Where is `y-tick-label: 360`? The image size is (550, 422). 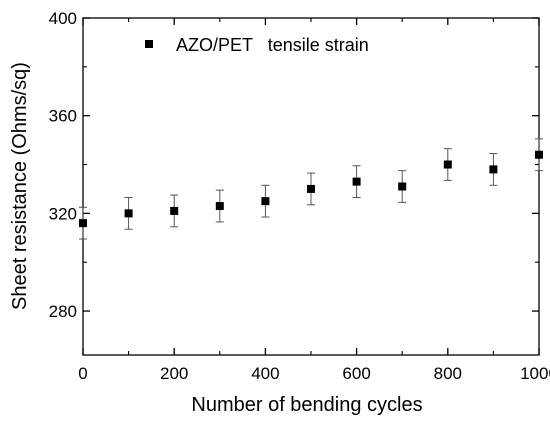
y-tick-label: 360 is located at coordinates (63, 116).